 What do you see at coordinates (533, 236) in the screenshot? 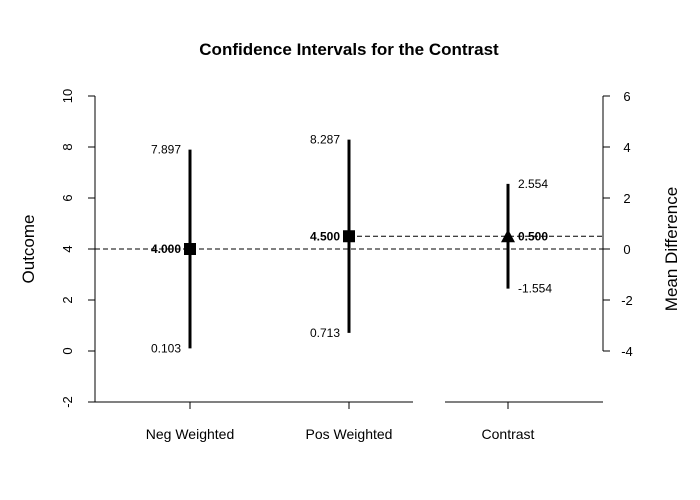
I see `contrast-mean-label: 0.500` at bounding box center [533, 236].